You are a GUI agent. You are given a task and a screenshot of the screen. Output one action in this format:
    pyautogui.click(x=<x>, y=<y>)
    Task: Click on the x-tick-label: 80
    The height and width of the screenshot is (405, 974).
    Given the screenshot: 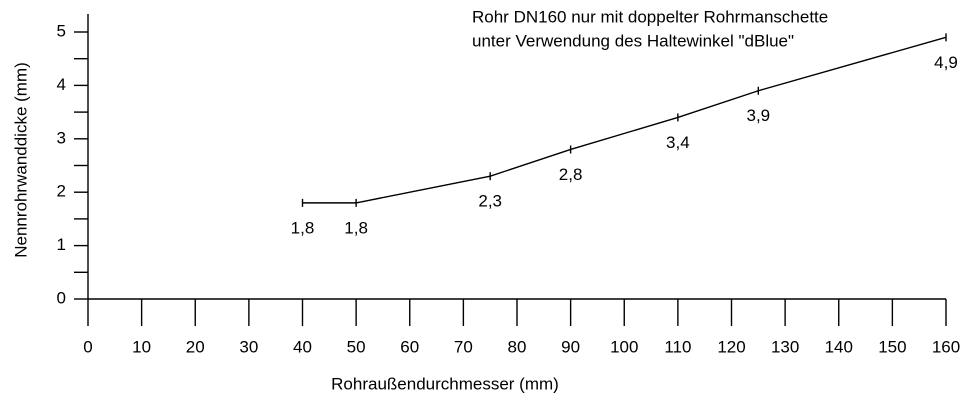 What is the action you would take?
    pyautogui.click(x=517, y=346)
    